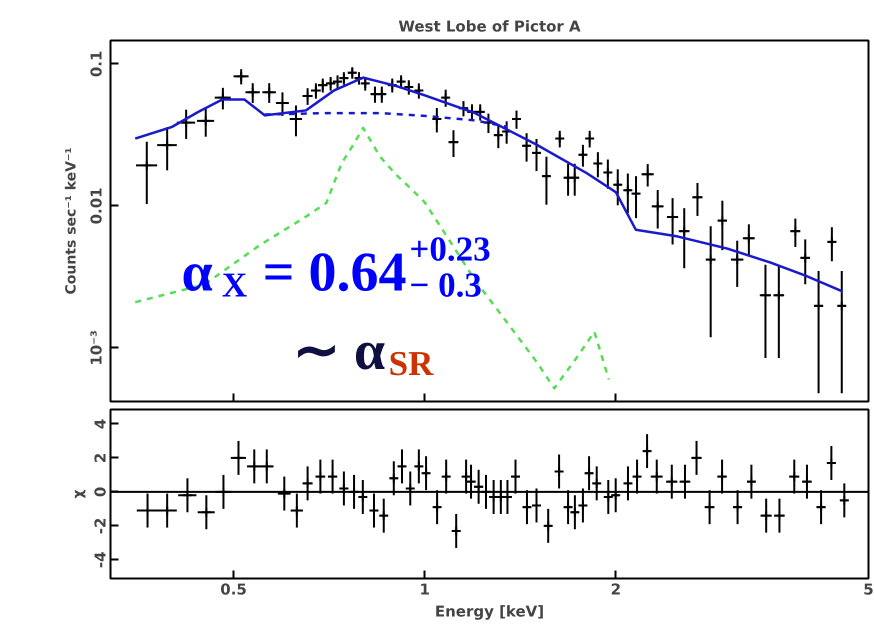 The image size is (874, 638). Describe the element at coordinates (489, 611) in the screenshot. I see `x-axis-title: Energy [keV]` at that location.